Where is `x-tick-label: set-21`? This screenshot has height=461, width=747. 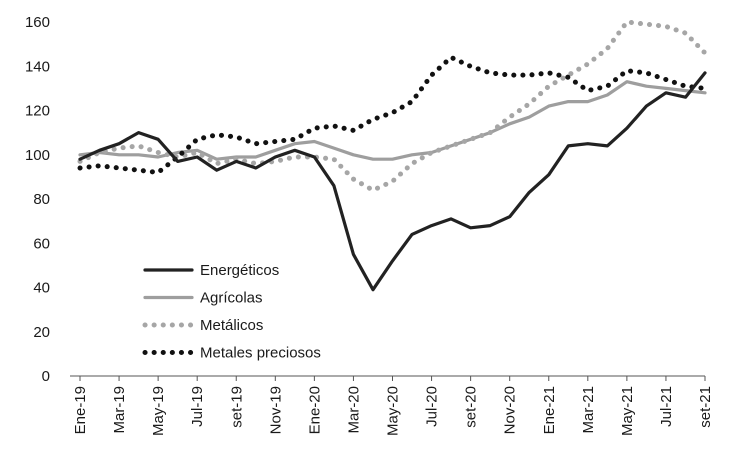 x-tick-label: set-21 is located at coordinates (705, 407).